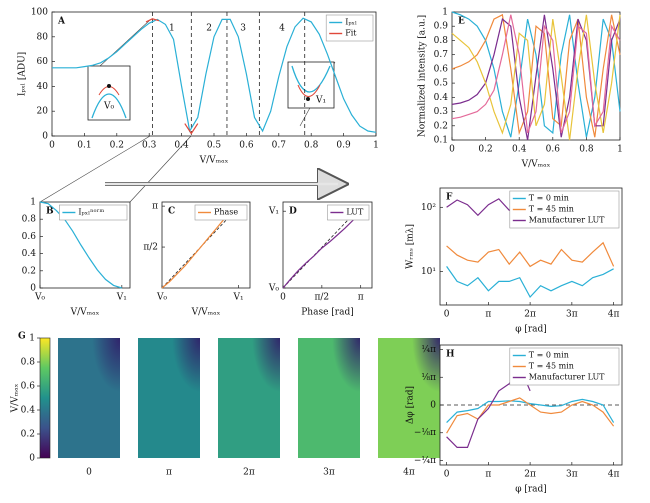 This screenshot has height=503, width=650. What do you see at coordinates (441, 141) in the screenshot?
I see `y-tick-label: 0.1` at bounding box center [441, 141].